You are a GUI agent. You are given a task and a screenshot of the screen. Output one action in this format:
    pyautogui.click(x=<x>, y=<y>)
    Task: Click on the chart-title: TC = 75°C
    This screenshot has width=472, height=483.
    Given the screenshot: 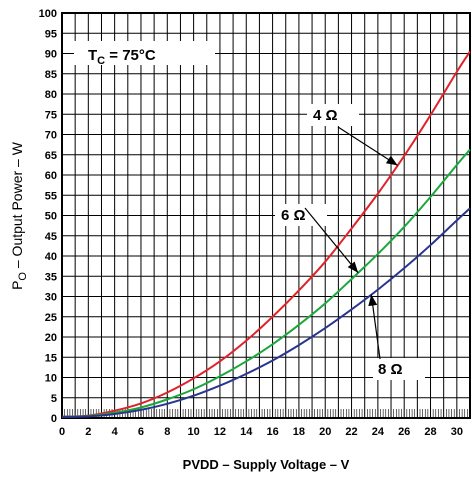 What is the action you would take?
    pyautogui.click(x=122, y=57)
    